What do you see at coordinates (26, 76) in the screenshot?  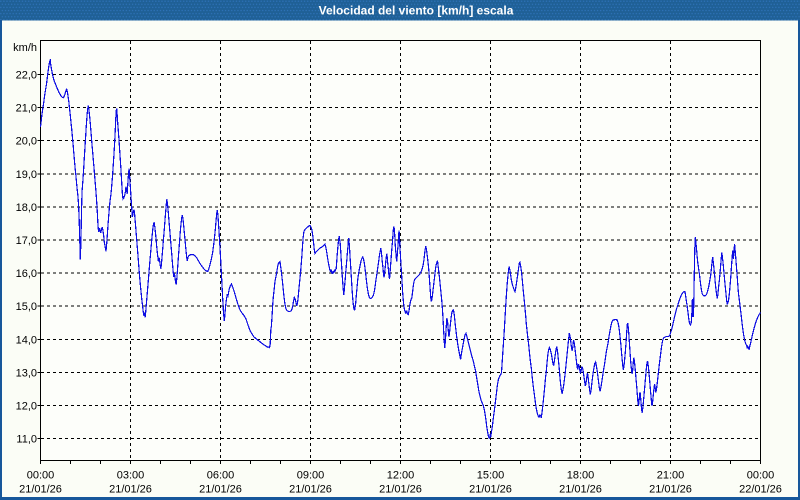 I see `svg-text: 22,0` at bounding box center [26, 76].